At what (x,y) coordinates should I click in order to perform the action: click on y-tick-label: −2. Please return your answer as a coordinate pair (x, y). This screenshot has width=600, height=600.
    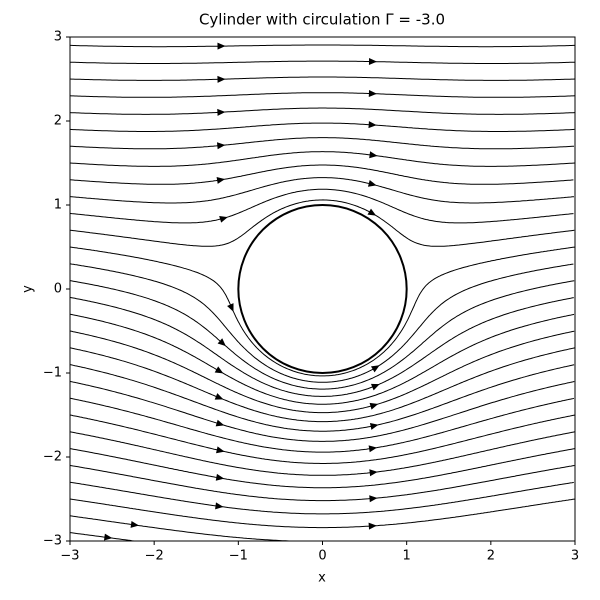
    Looking at the image, I should click on (52, 457).